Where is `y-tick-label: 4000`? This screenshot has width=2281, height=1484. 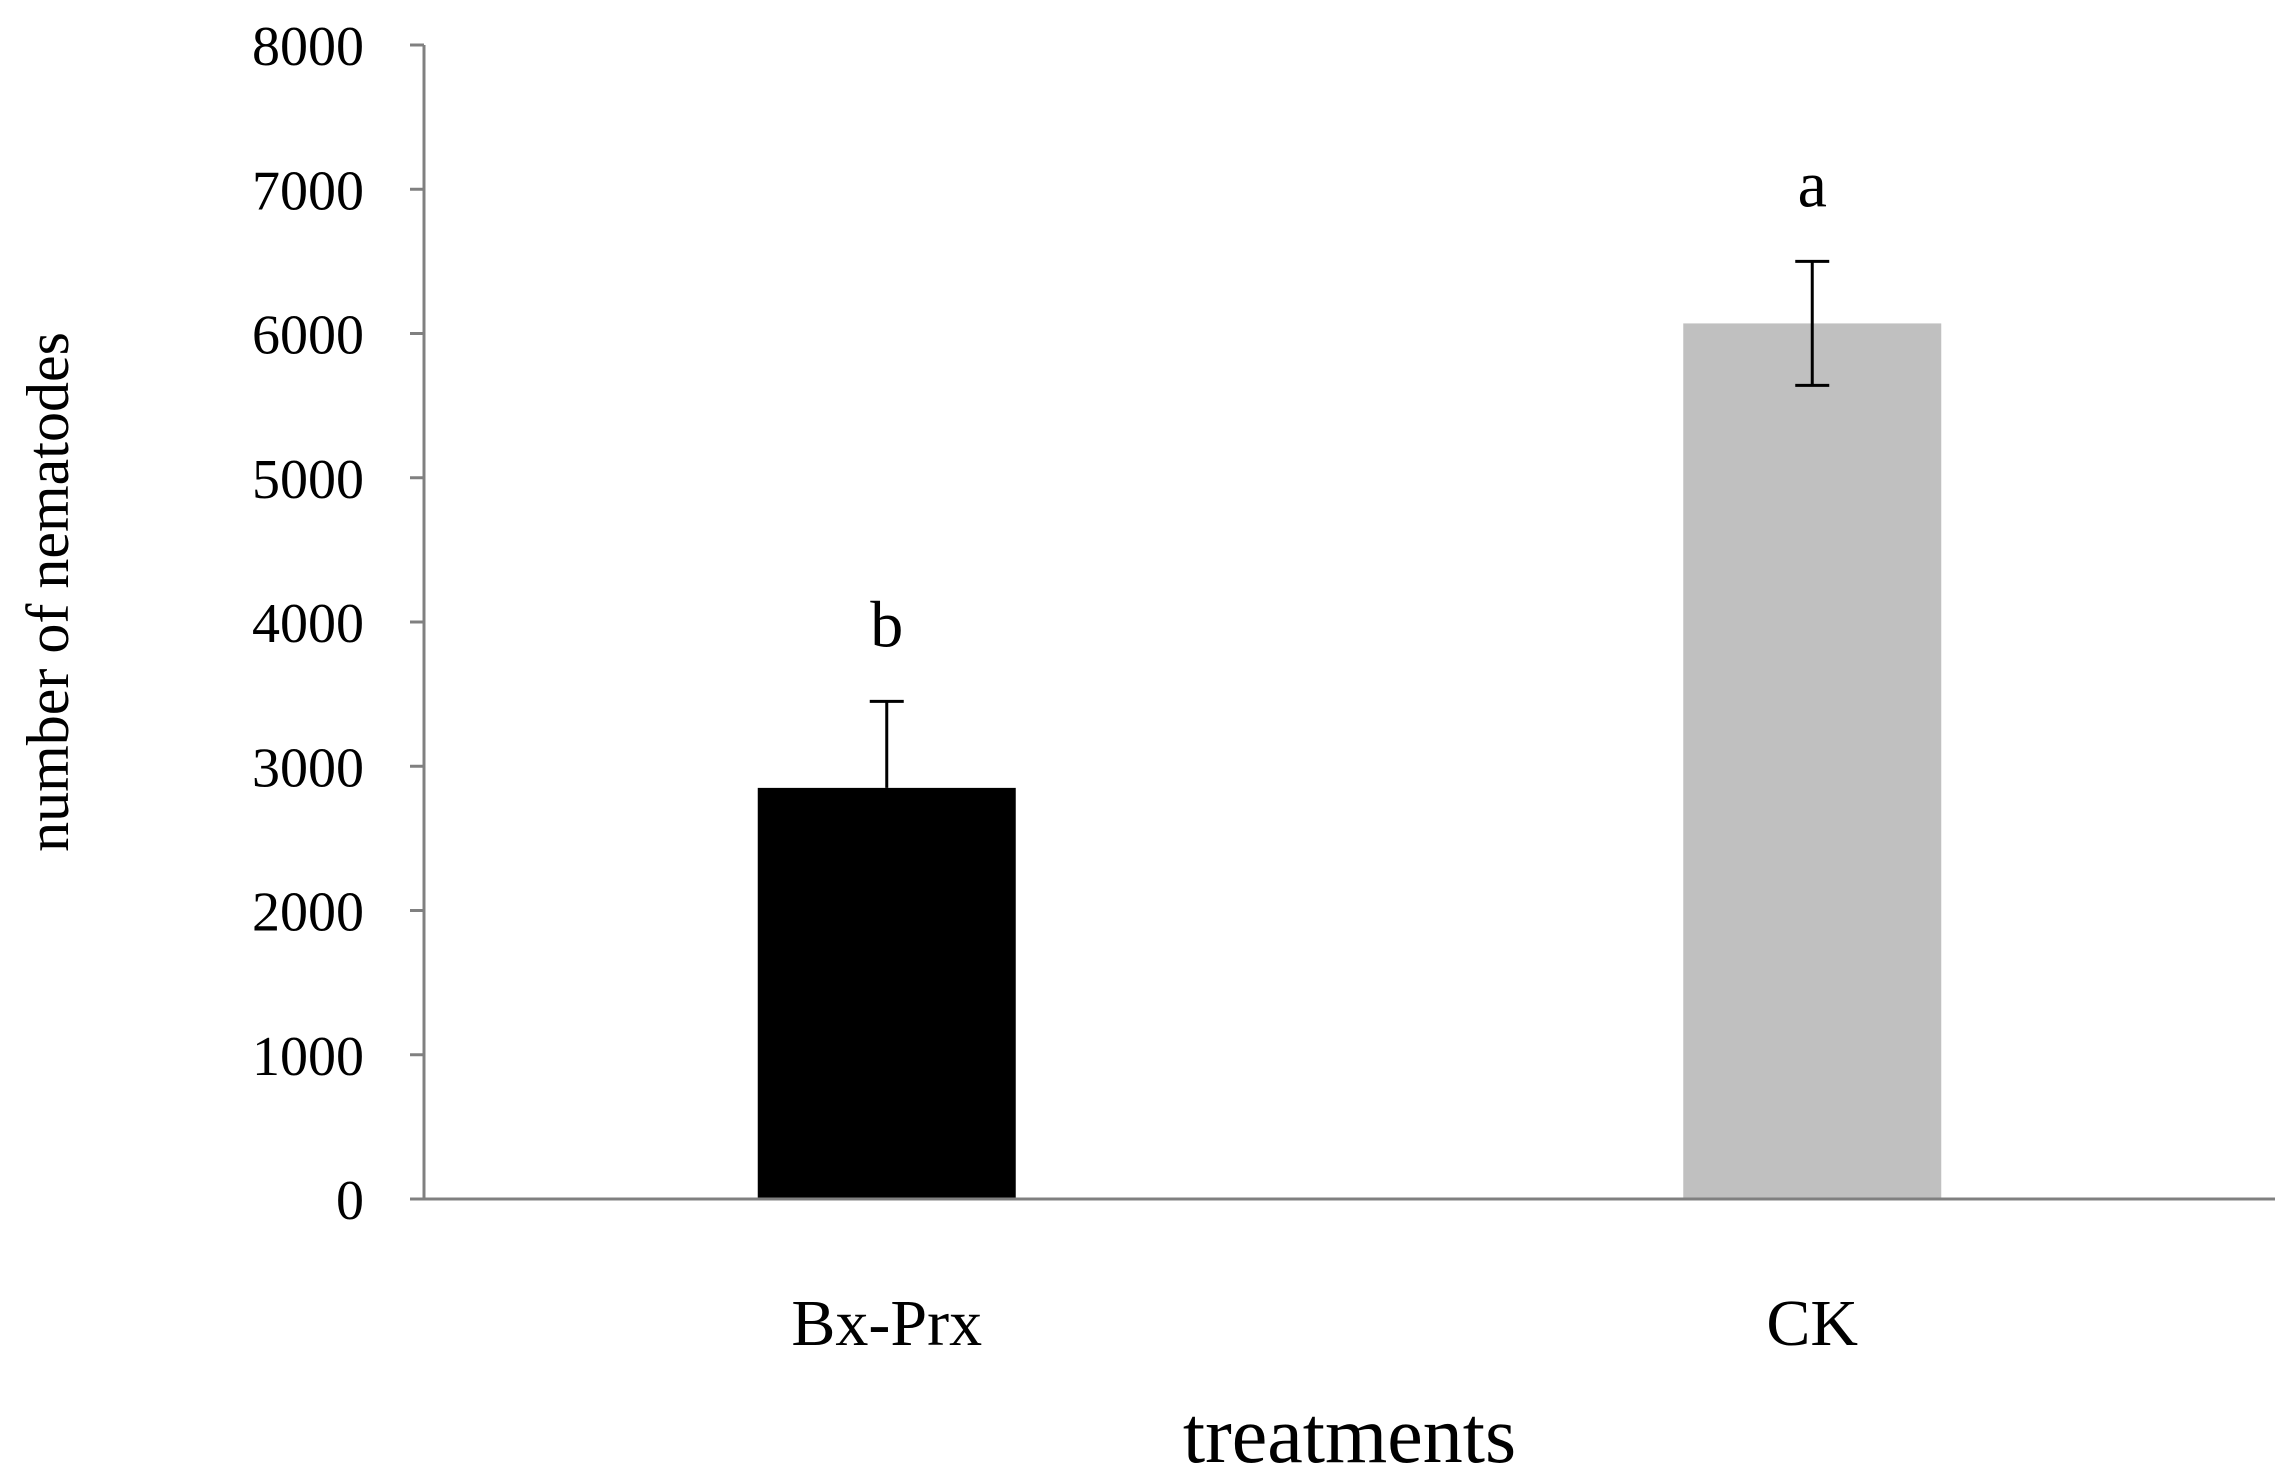
y-tick-label: 4000 is located at coordinates (308, 624).